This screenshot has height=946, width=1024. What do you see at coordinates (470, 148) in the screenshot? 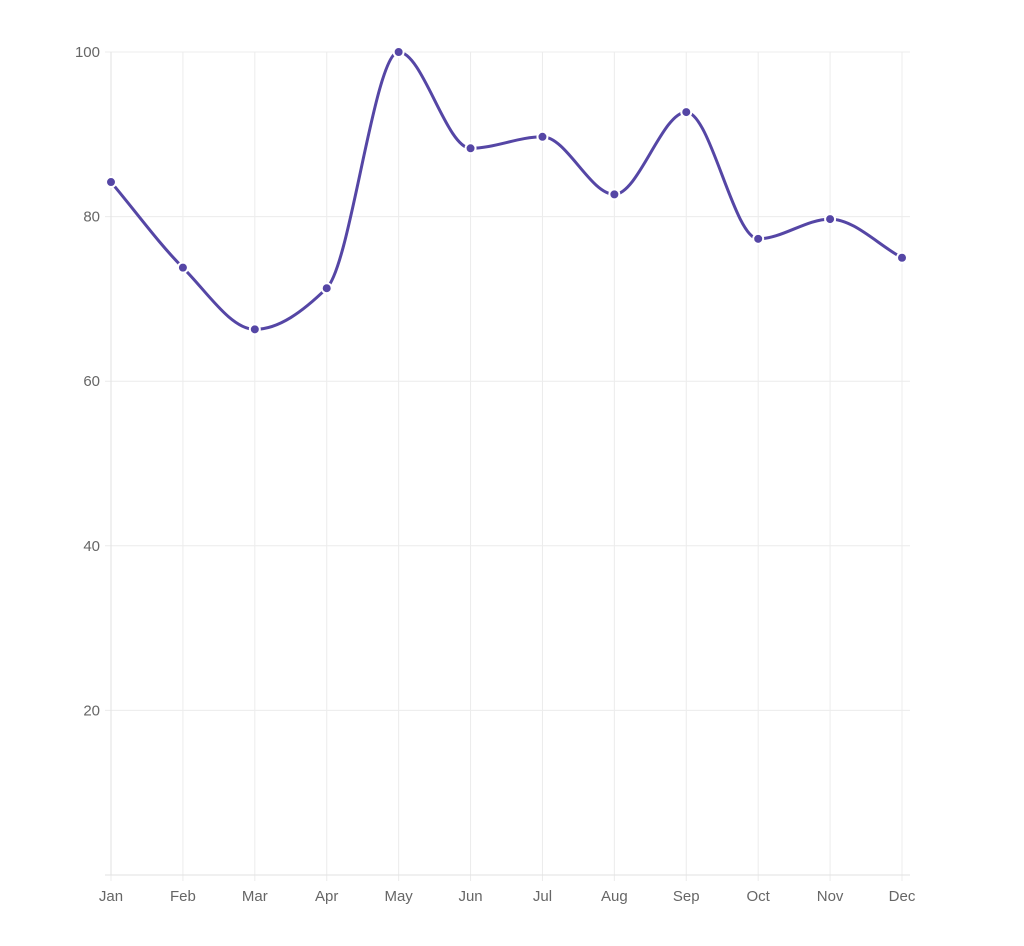
I see `data-point-jun` at bounding box center [470, 148].